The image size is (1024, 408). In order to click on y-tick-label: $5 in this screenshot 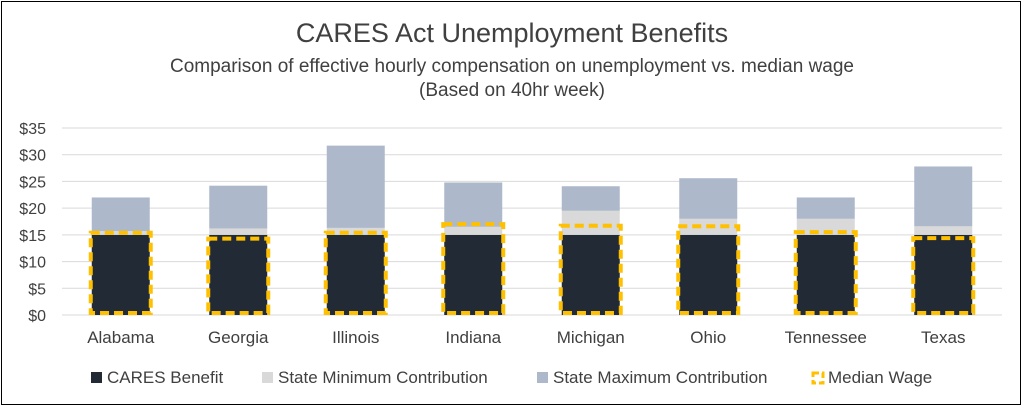, I will do `click(37, 289)`.